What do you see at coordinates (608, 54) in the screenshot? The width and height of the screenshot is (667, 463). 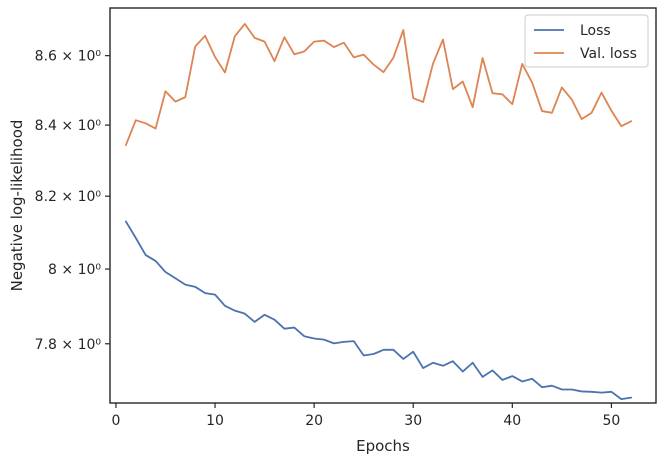 I see `legend-label-val-loss: Val. loss` at bounding box center [608, 54].